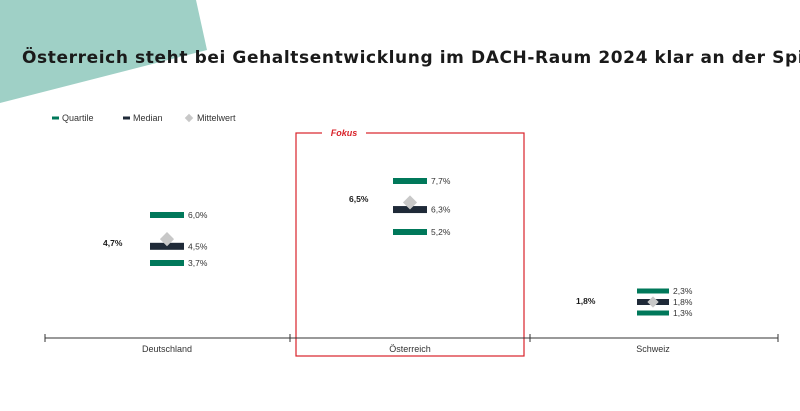 This screenshot has width=800, height=411. What do you see at coordinates (189, 118) in the screenshot?
I see `legend-mean-marker` at bounding box center [189, 118].